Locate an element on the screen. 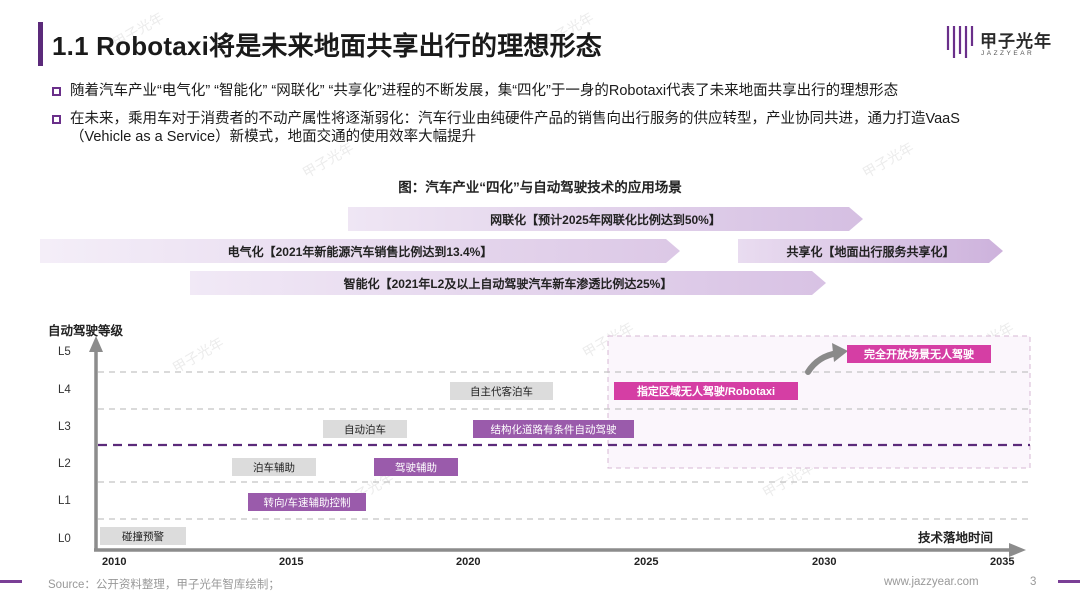 The width and height of the screenshot is (1080, 608). level-label-l4: L4 is located at coordinates (64, 390).